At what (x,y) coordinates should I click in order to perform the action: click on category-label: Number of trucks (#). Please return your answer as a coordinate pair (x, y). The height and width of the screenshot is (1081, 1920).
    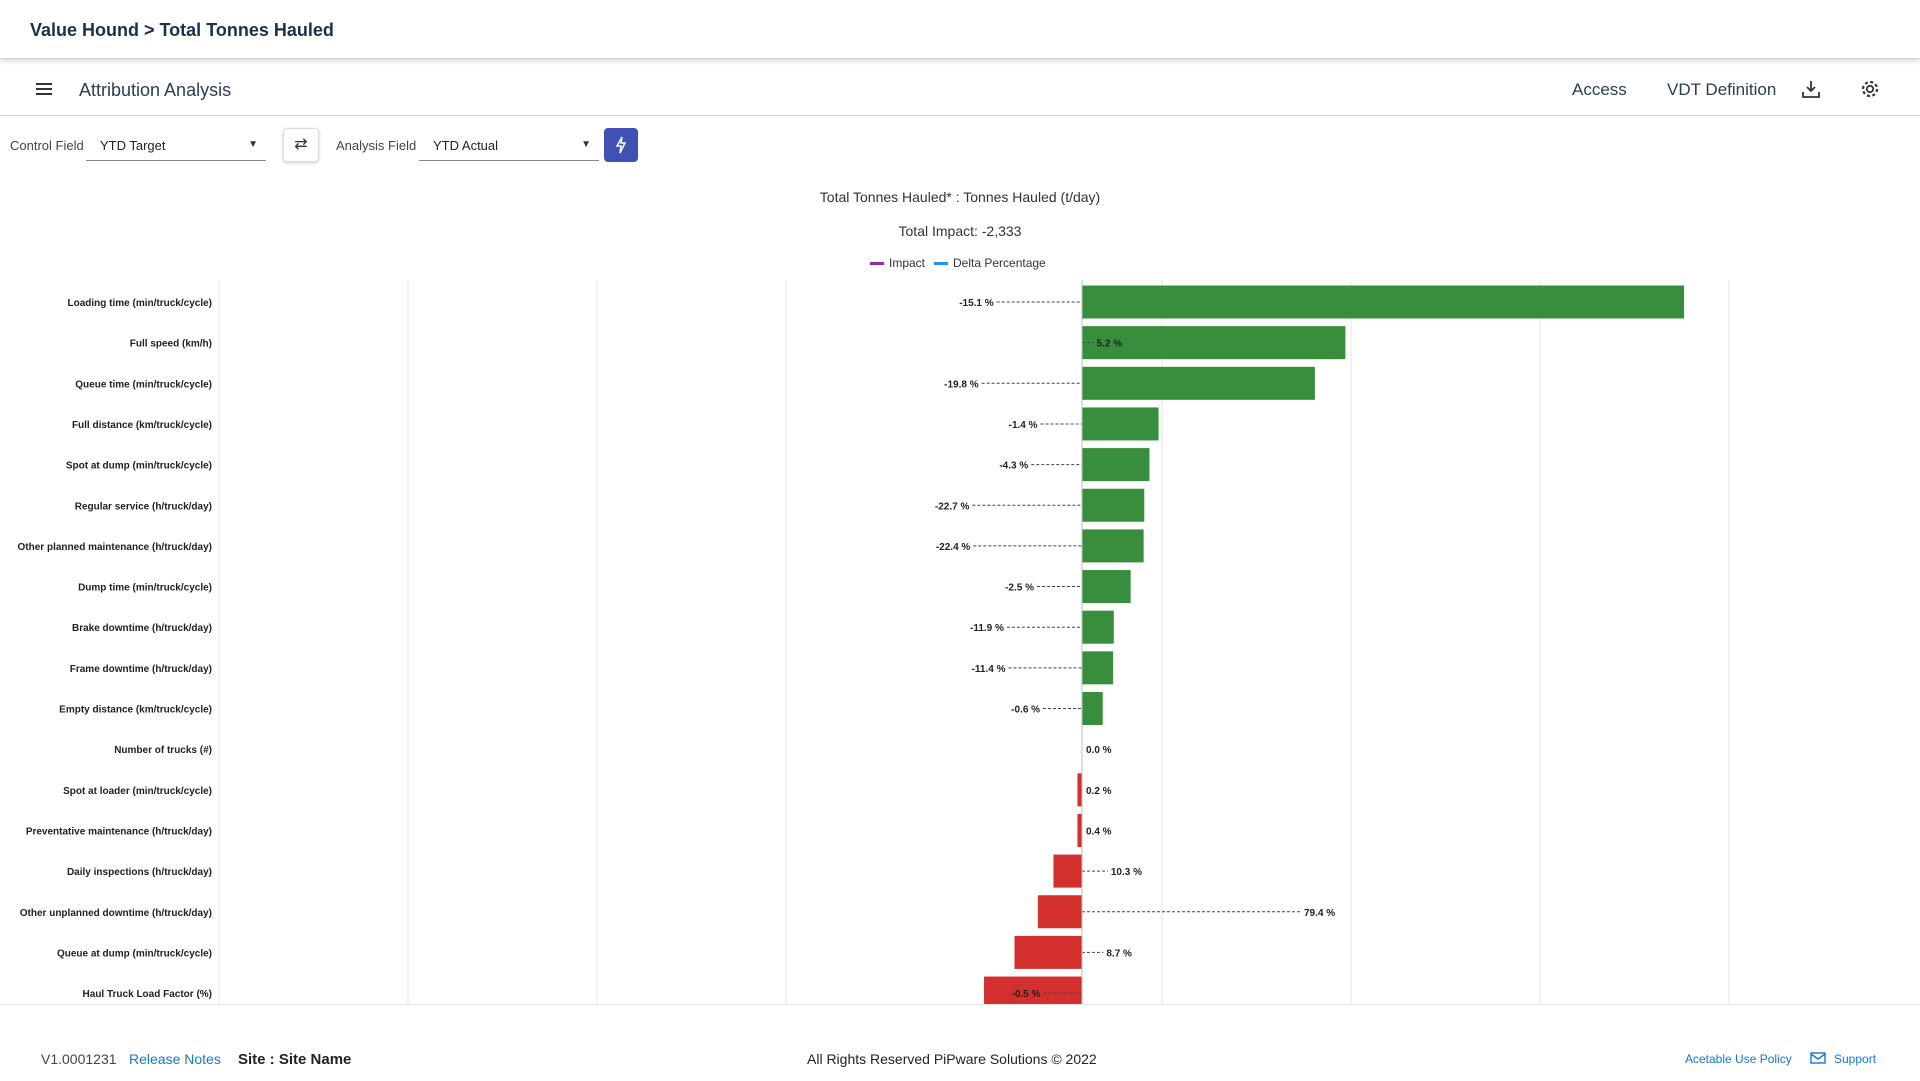
    Looking at the image, I should click on (163, 750).